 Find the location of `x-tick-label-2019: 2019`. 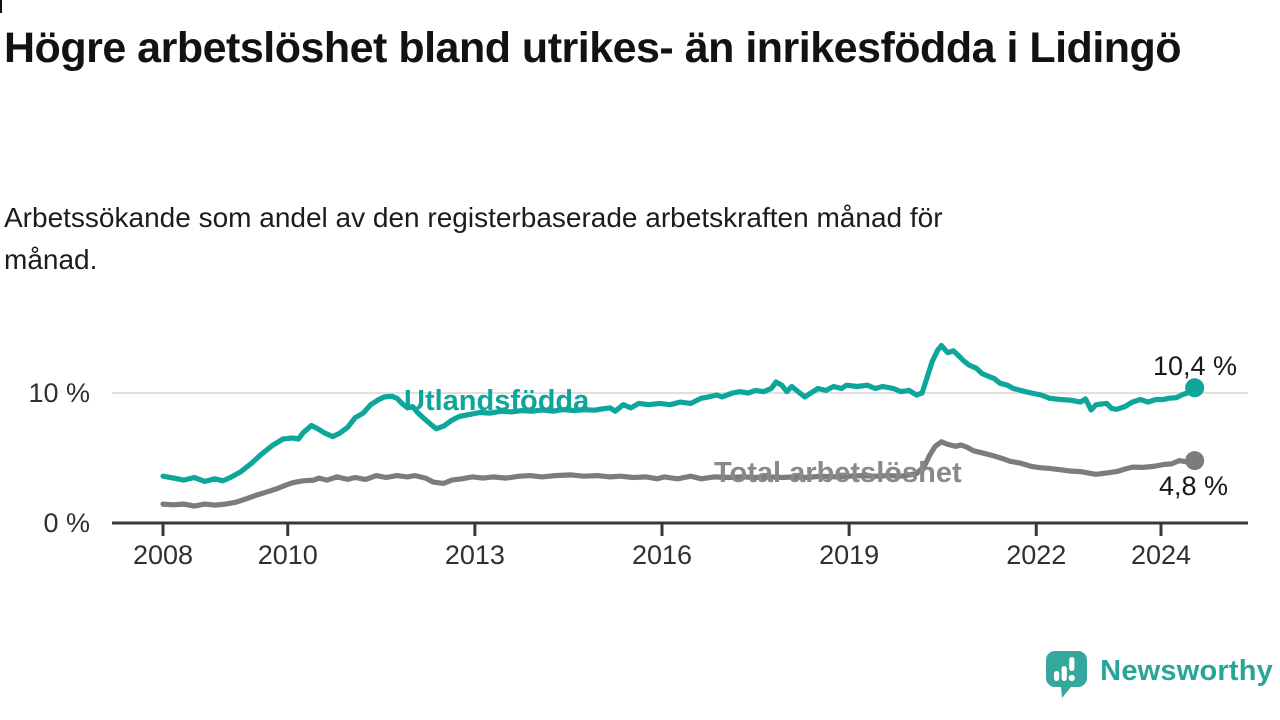

x-tick-label-2019: 2019 is located at coordinates (849, 555).